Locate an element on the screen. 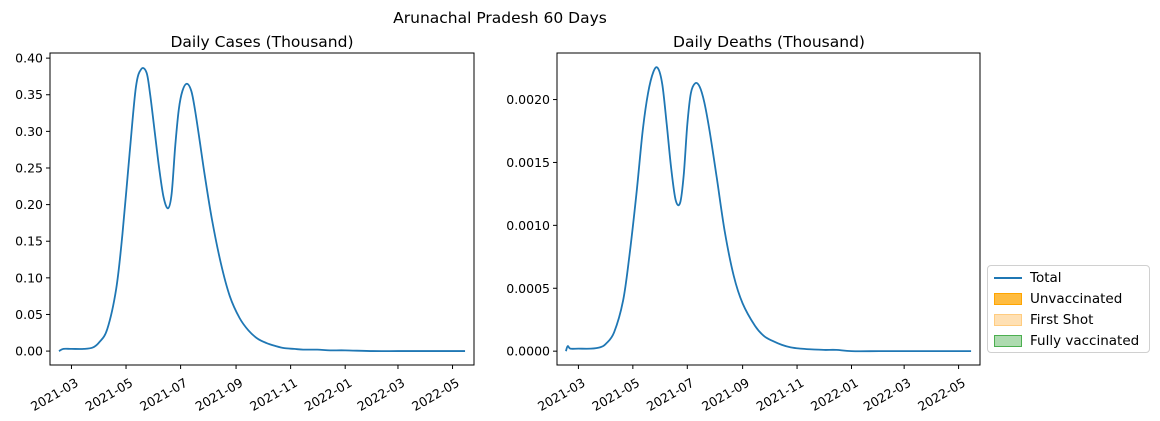 The width and height of the screenshot is (1160, 421). deaths-x-tick-label: 2022-03 is located at coordinates (887, 394).